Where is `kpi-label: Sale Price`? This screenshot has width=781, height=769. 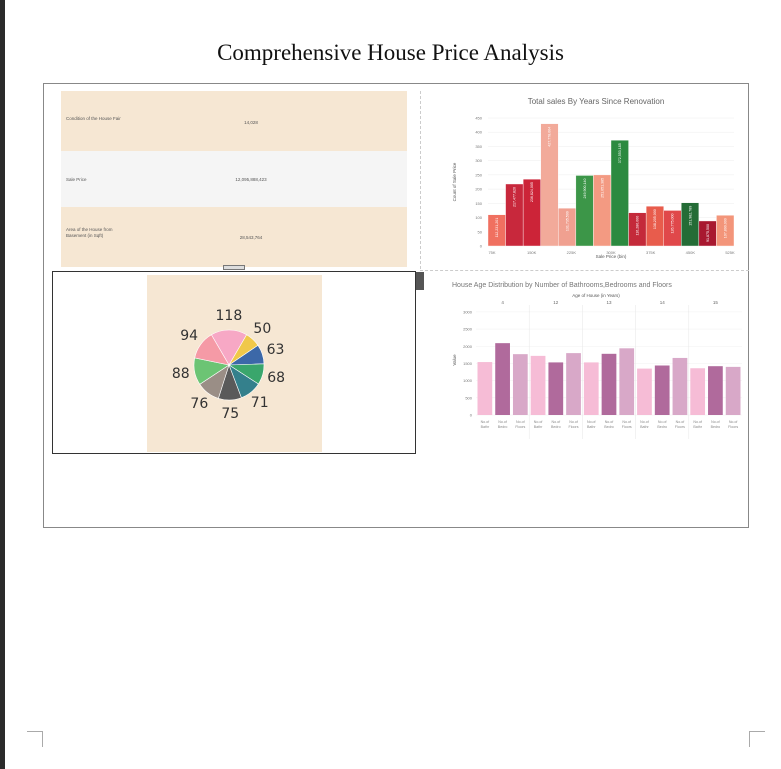 kpi-label: Sale Price is located at coordinates (76, 179).